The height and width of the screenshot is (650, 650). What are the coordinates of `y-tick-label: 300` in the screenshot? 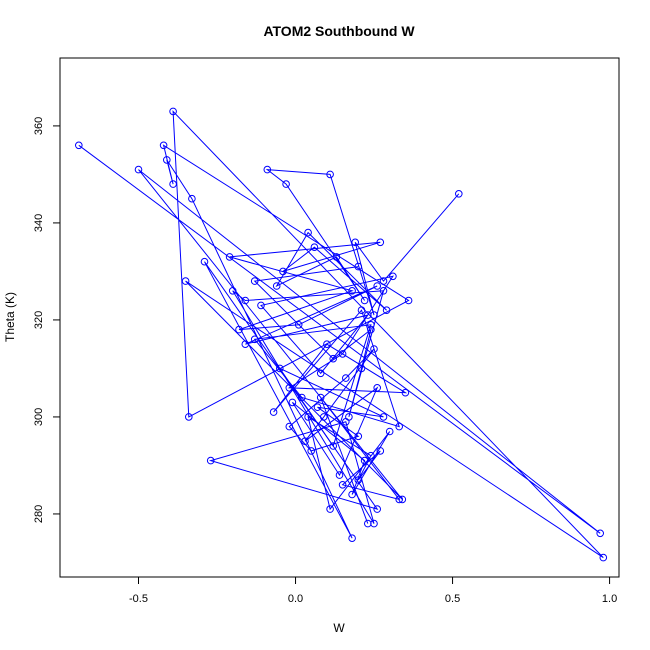 It's located at (39, 417).